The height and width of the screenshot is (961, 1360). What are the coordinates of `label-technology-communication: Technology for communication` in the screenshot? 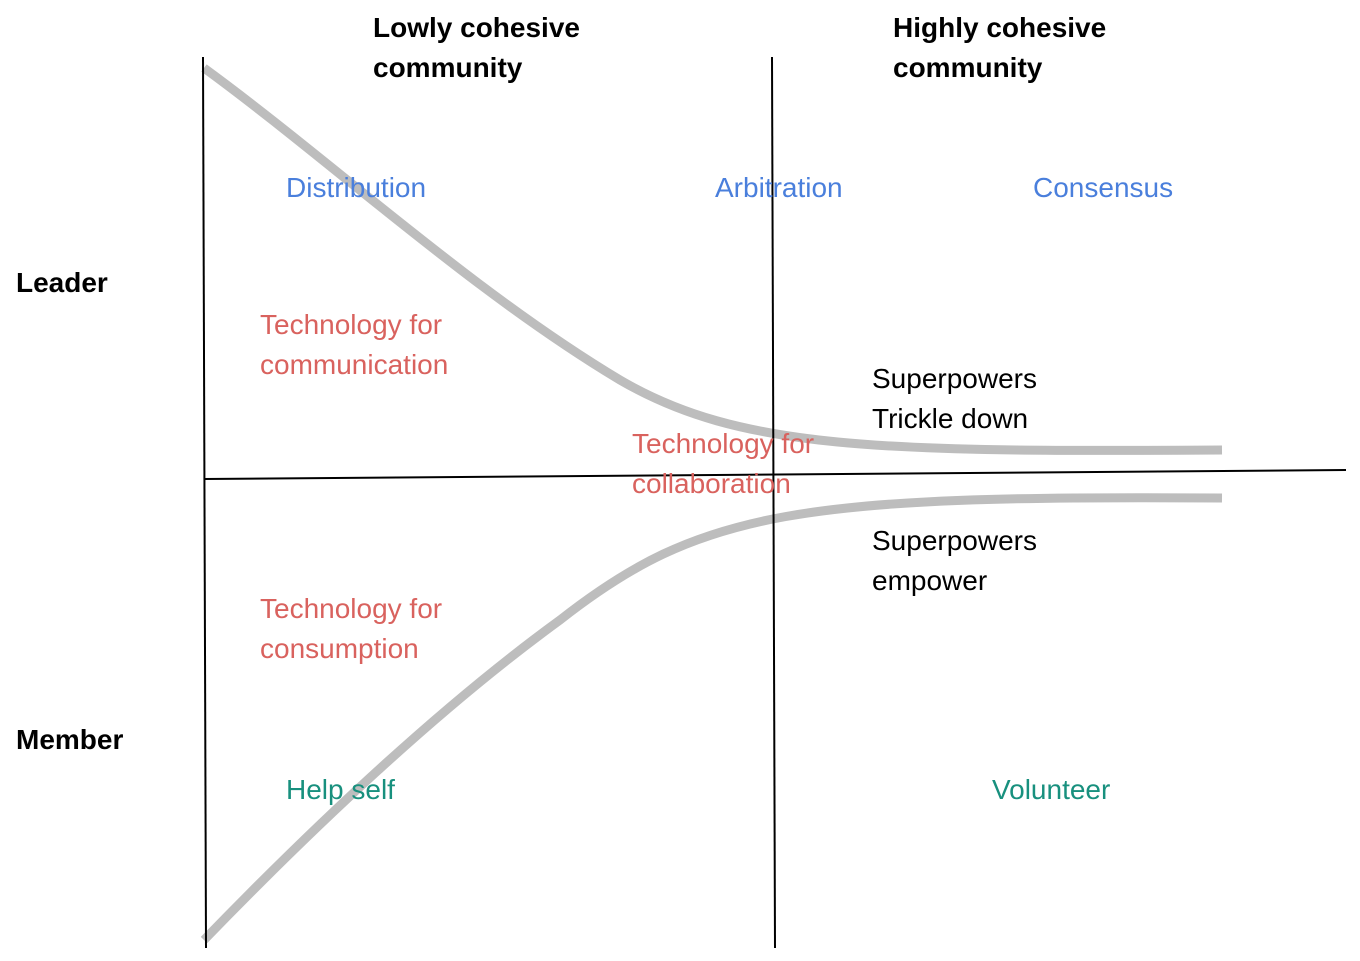 It's located at (354, 344).